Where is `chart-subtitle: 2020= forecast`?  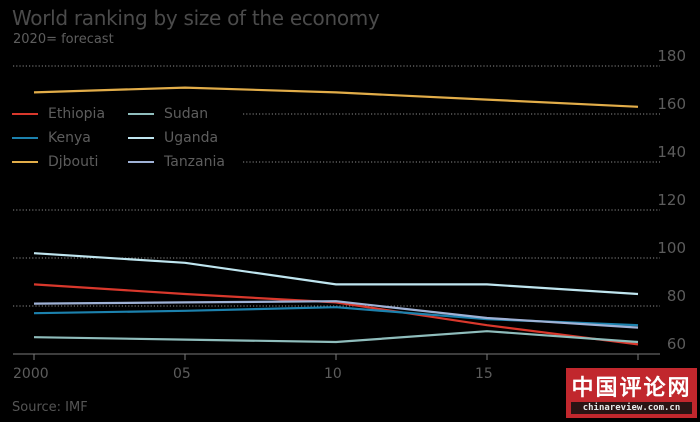 chart-subtitle: 2020= forecast is located at coordinates (63, 39).